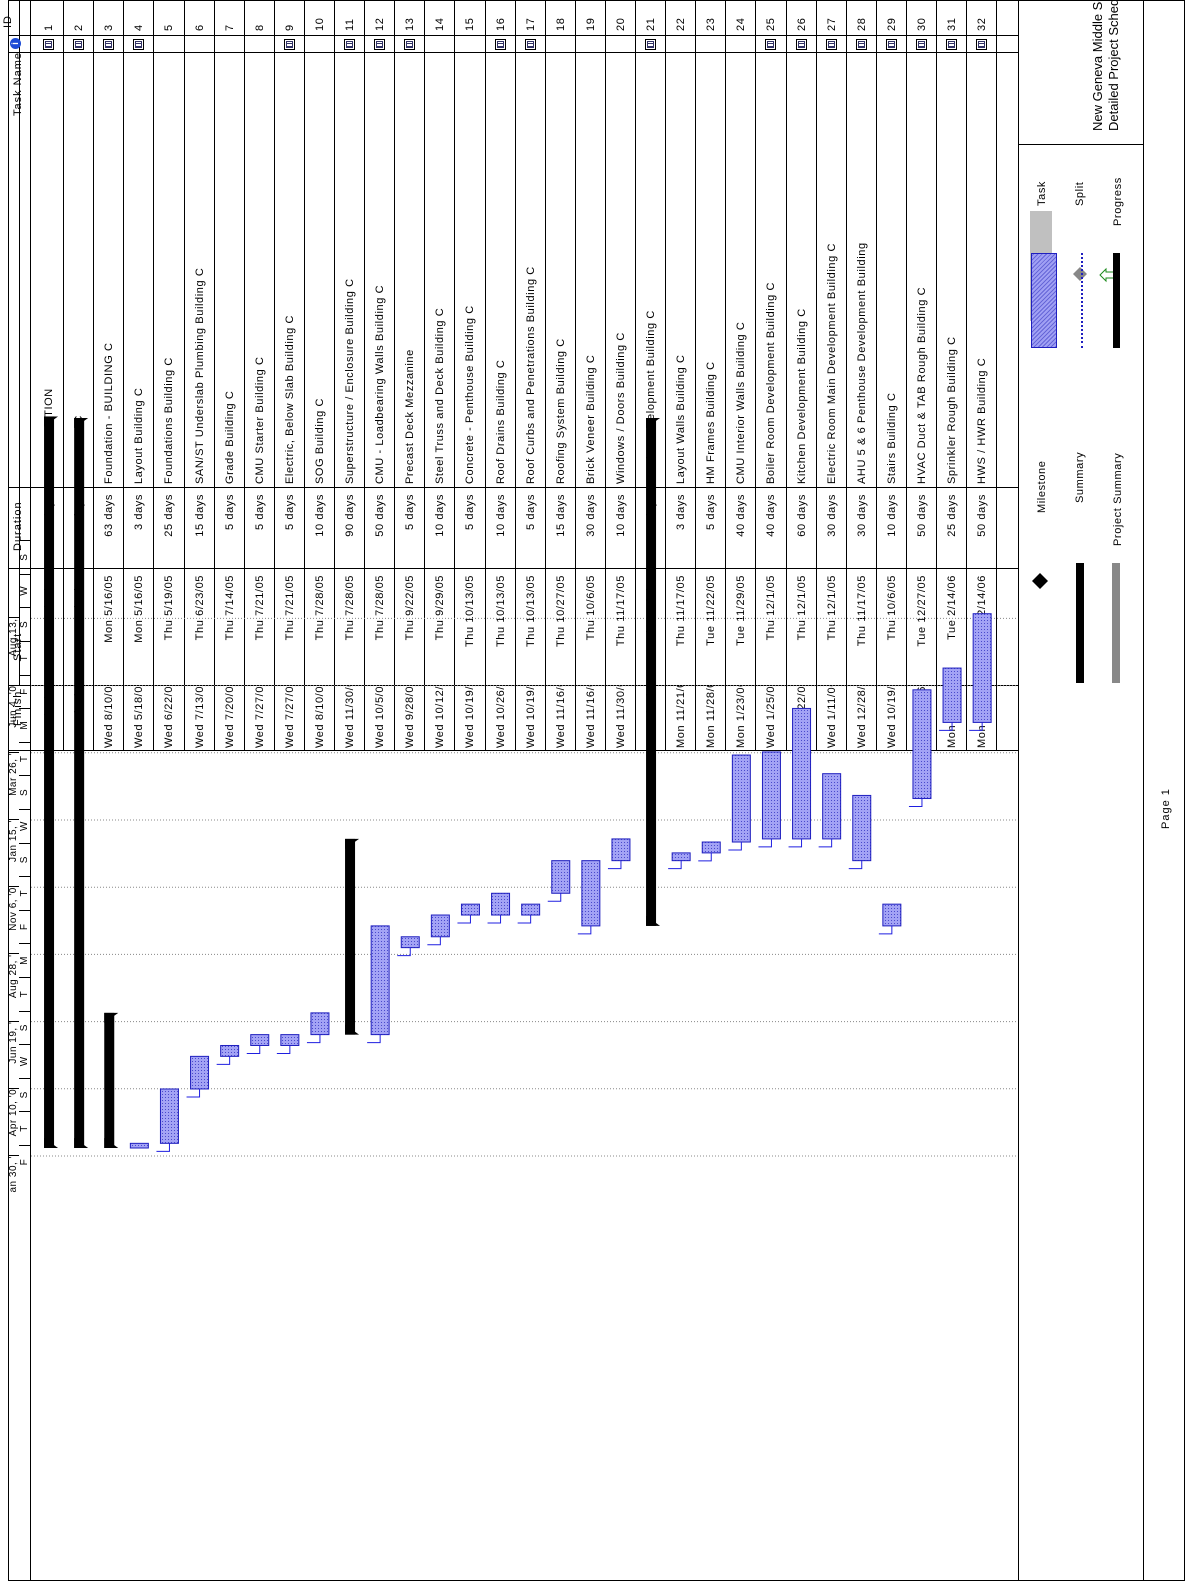  Describe the element at coordinates (1080, 623) in the screenshot. I see `legend-summary-bar` at that location.